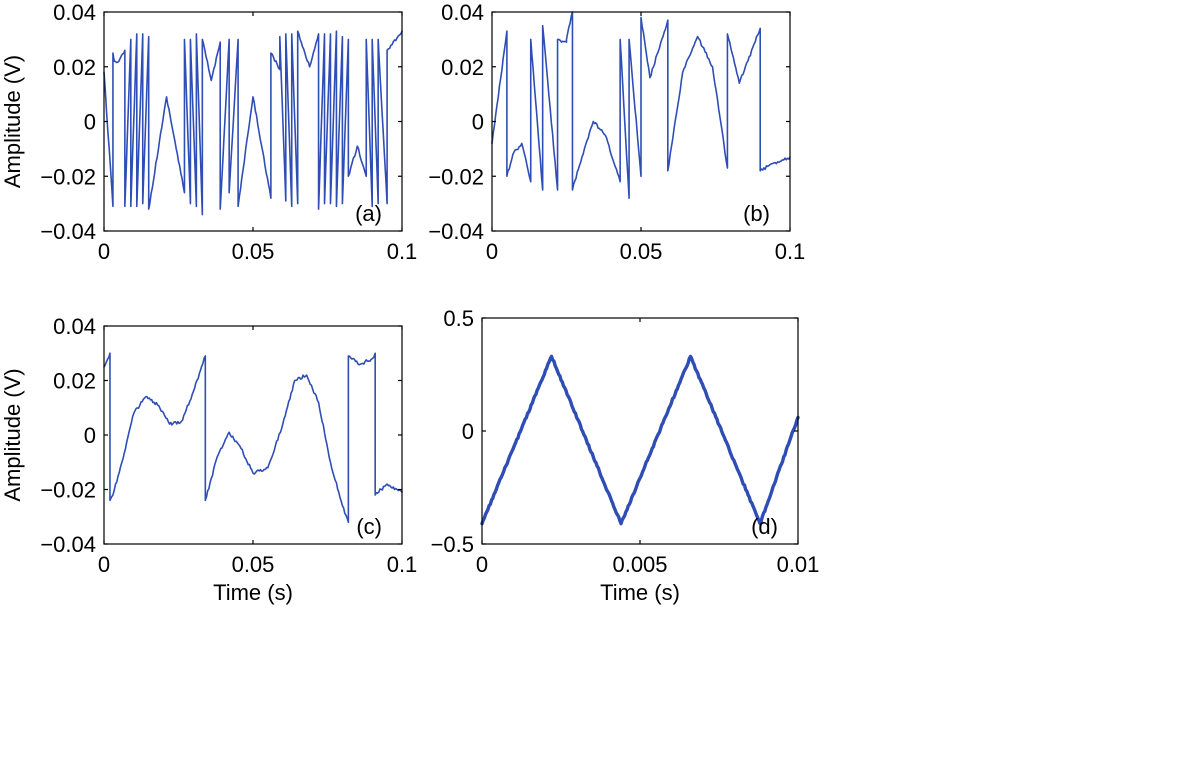  I want to click on x-tick-label: 0.005, so click(639, 564).